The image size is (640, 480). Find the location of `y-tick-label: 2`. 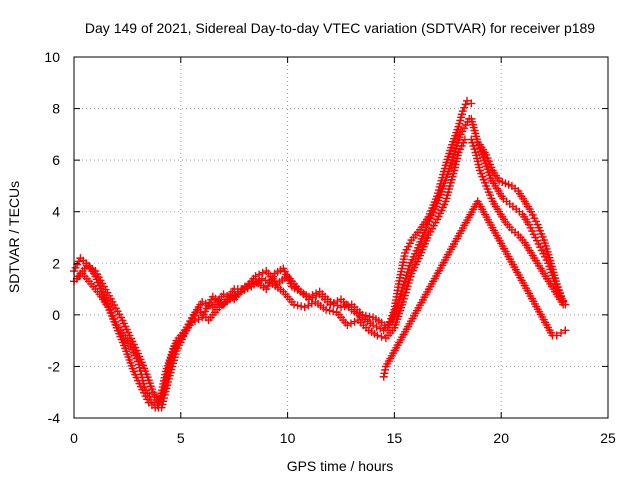

y-tick-label: 2 is located at coordinates (56, 263).